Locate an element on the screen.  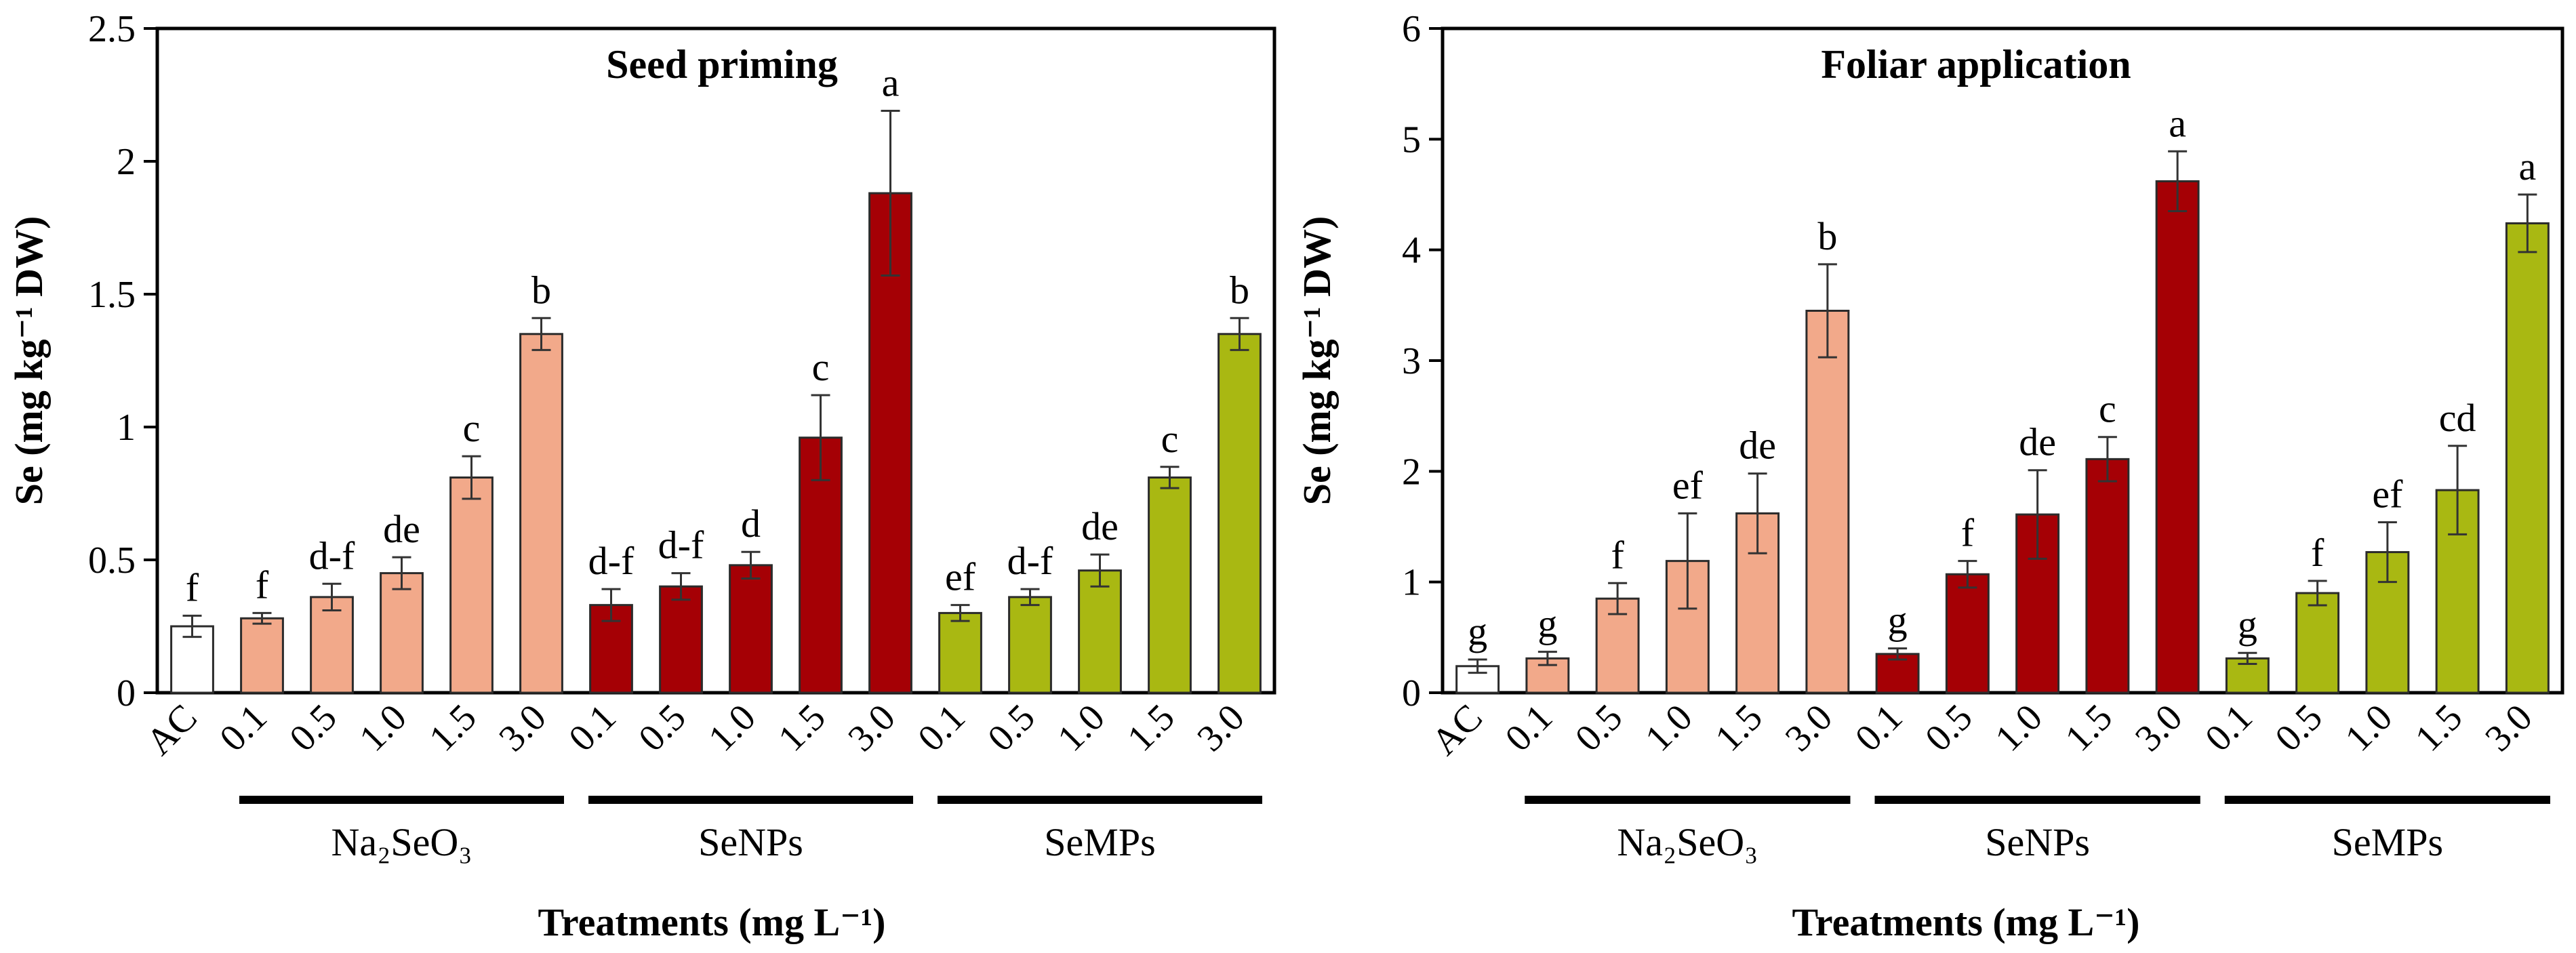
y-tick-label: 4 is located at coordinates (1411, 251).